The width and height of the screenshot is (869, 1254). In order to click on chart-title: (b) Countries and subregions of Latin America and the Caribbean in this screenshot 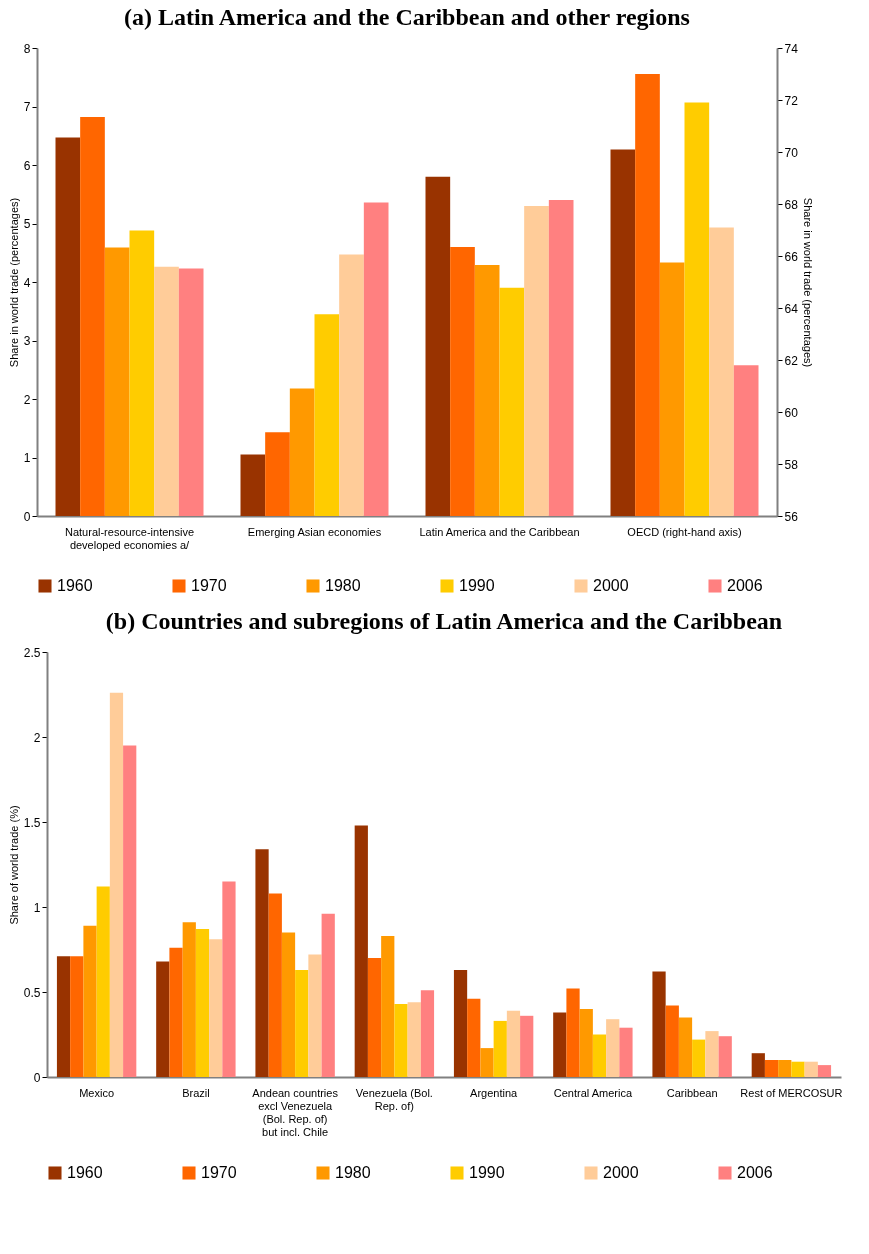, I will do `click(444, 621)`.